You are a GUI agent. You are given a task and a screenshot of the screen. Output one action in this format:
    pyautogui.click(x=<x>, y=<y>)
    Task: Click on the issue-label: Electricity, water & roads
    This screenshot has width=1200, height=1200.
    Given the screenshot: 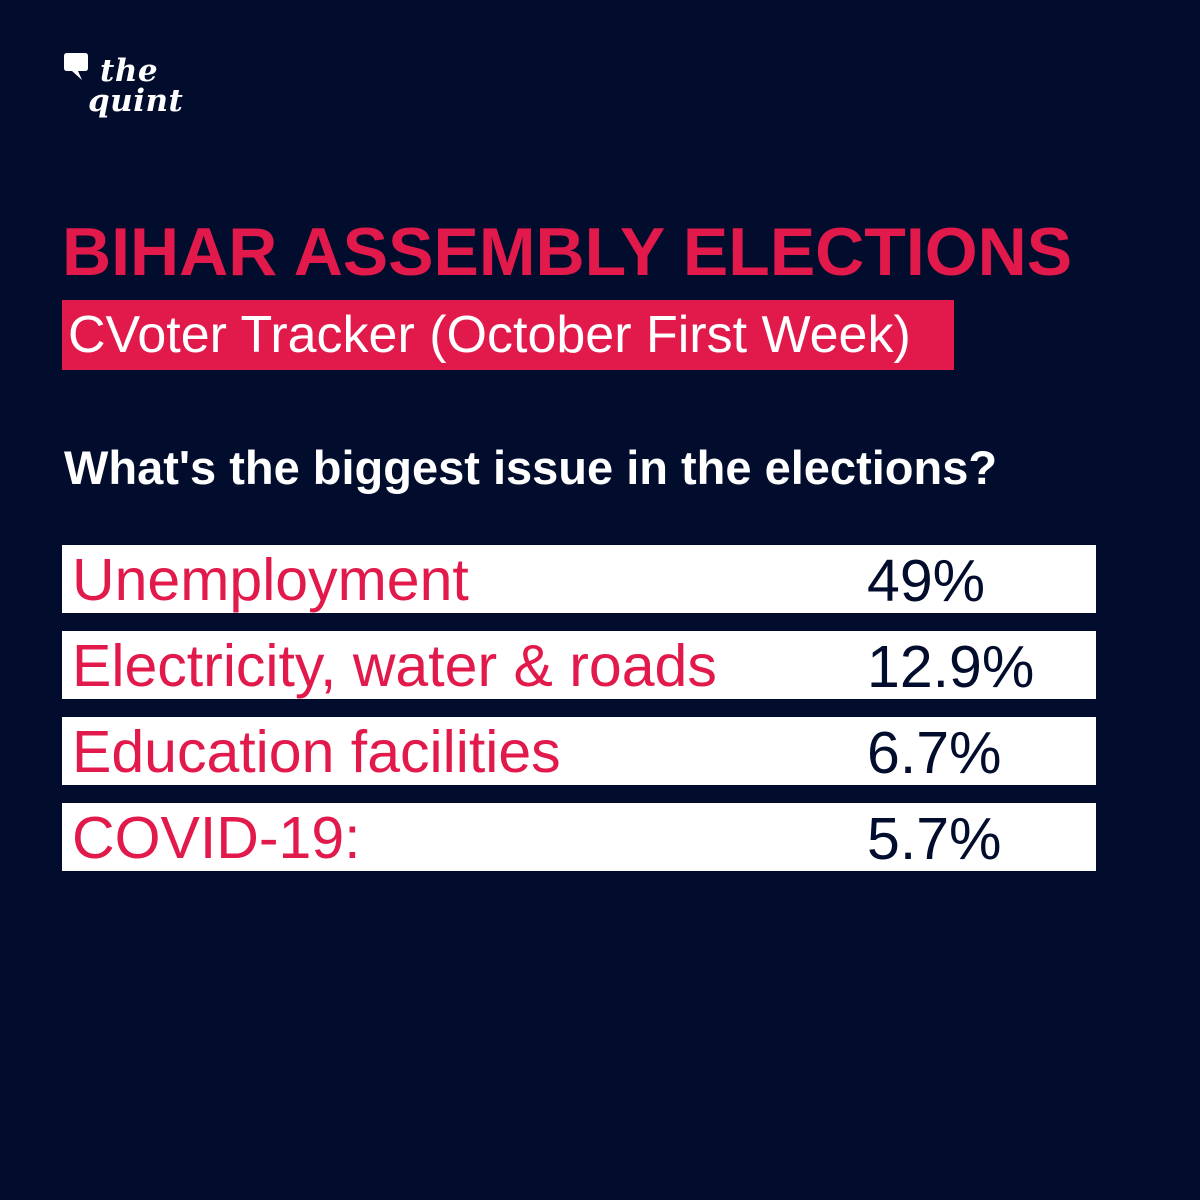 What is the action you would take?
    pyautogui.click(x=394, y=666)
    